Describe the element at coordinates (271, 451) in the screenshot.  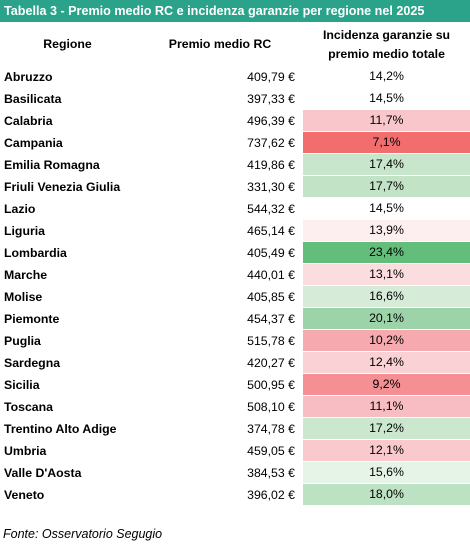
I see `premium-cell: 459,05 €` at that location.